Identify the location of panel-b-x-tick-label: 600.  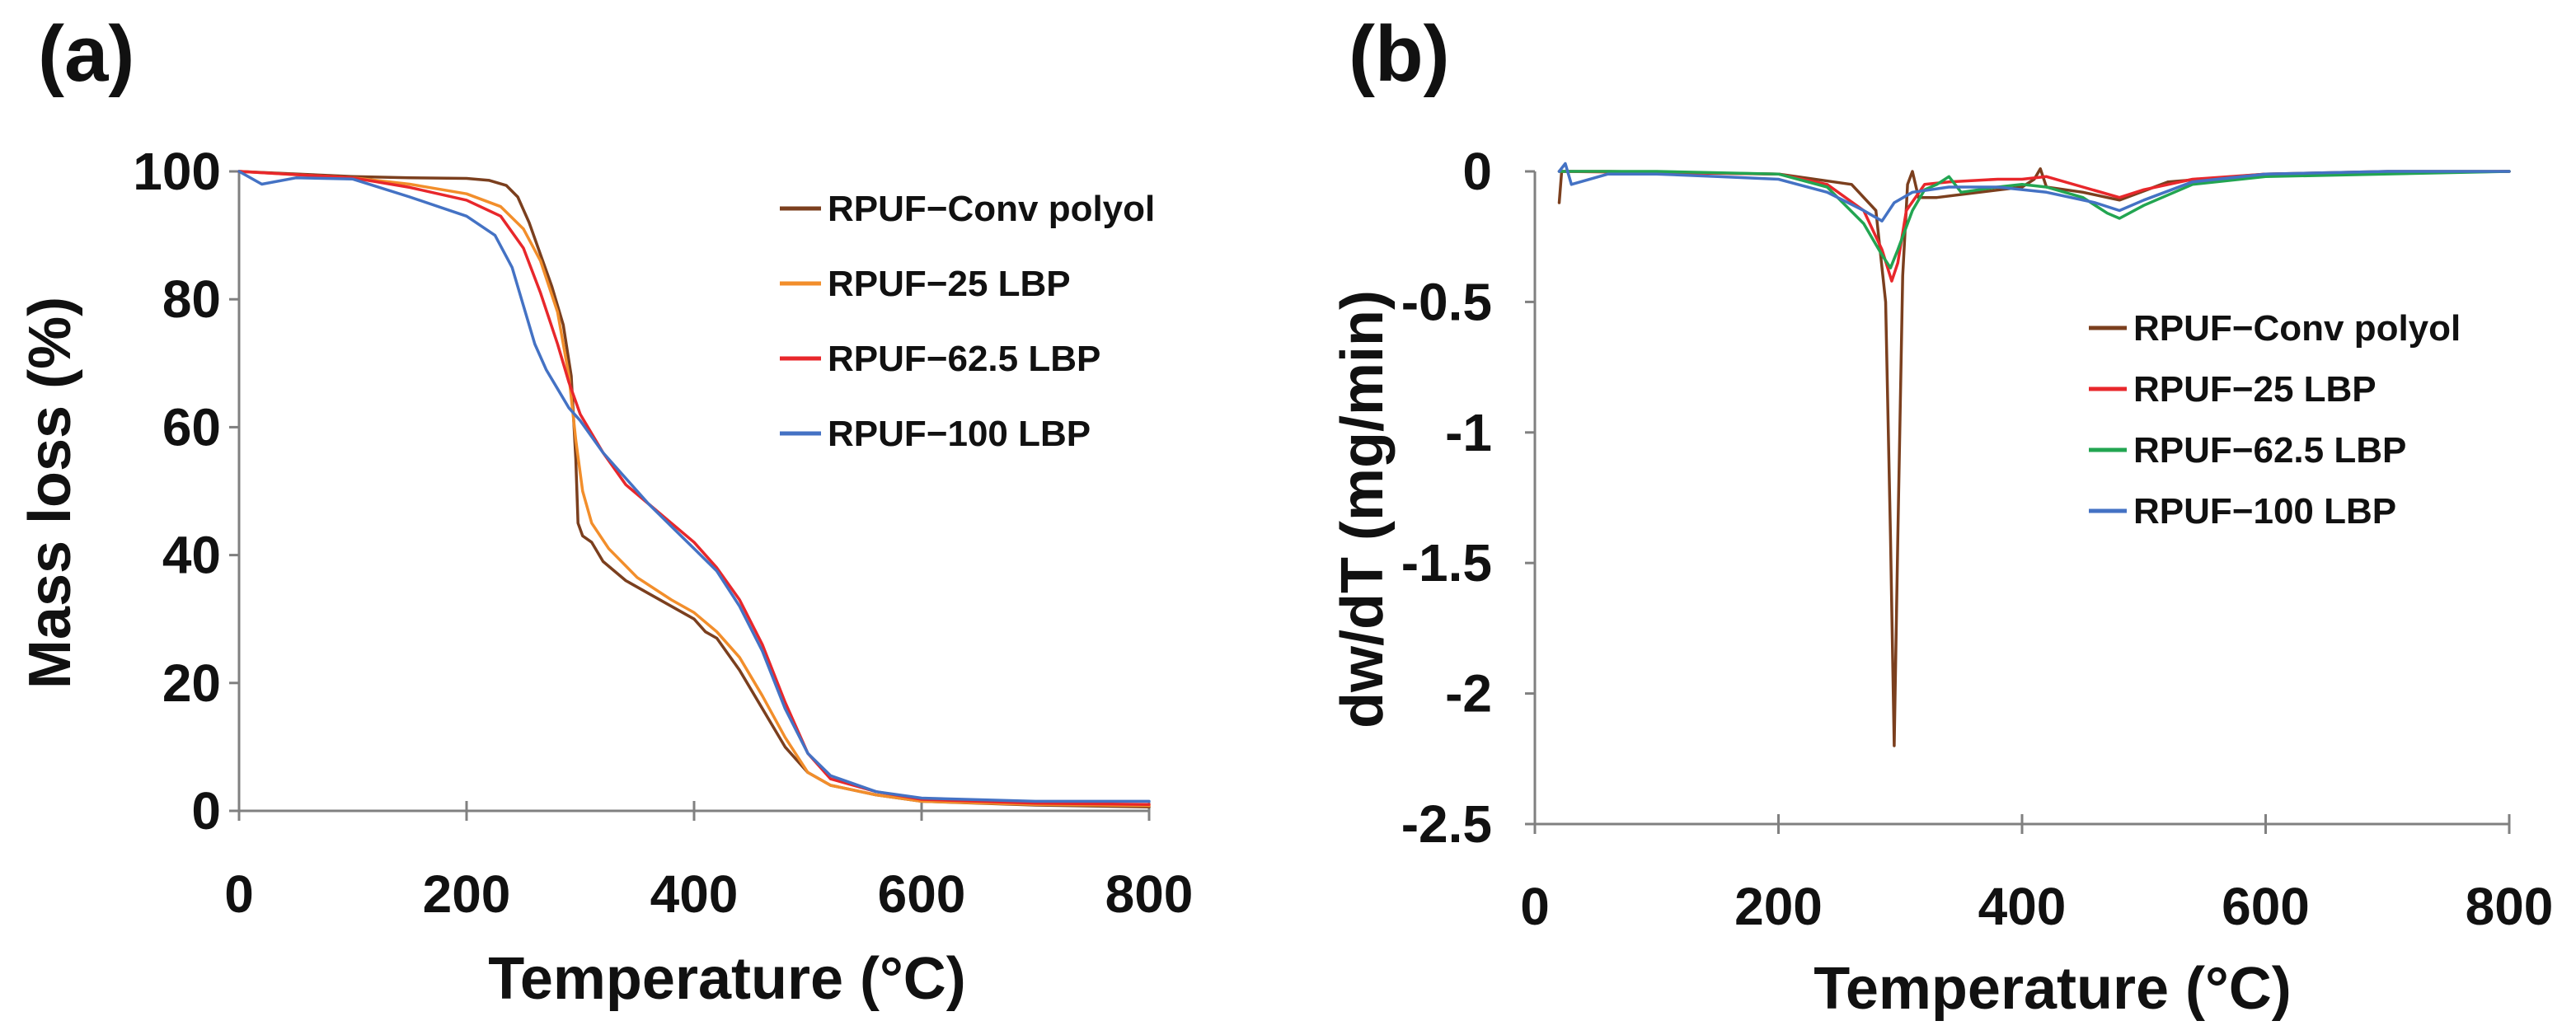
(2266, 906).